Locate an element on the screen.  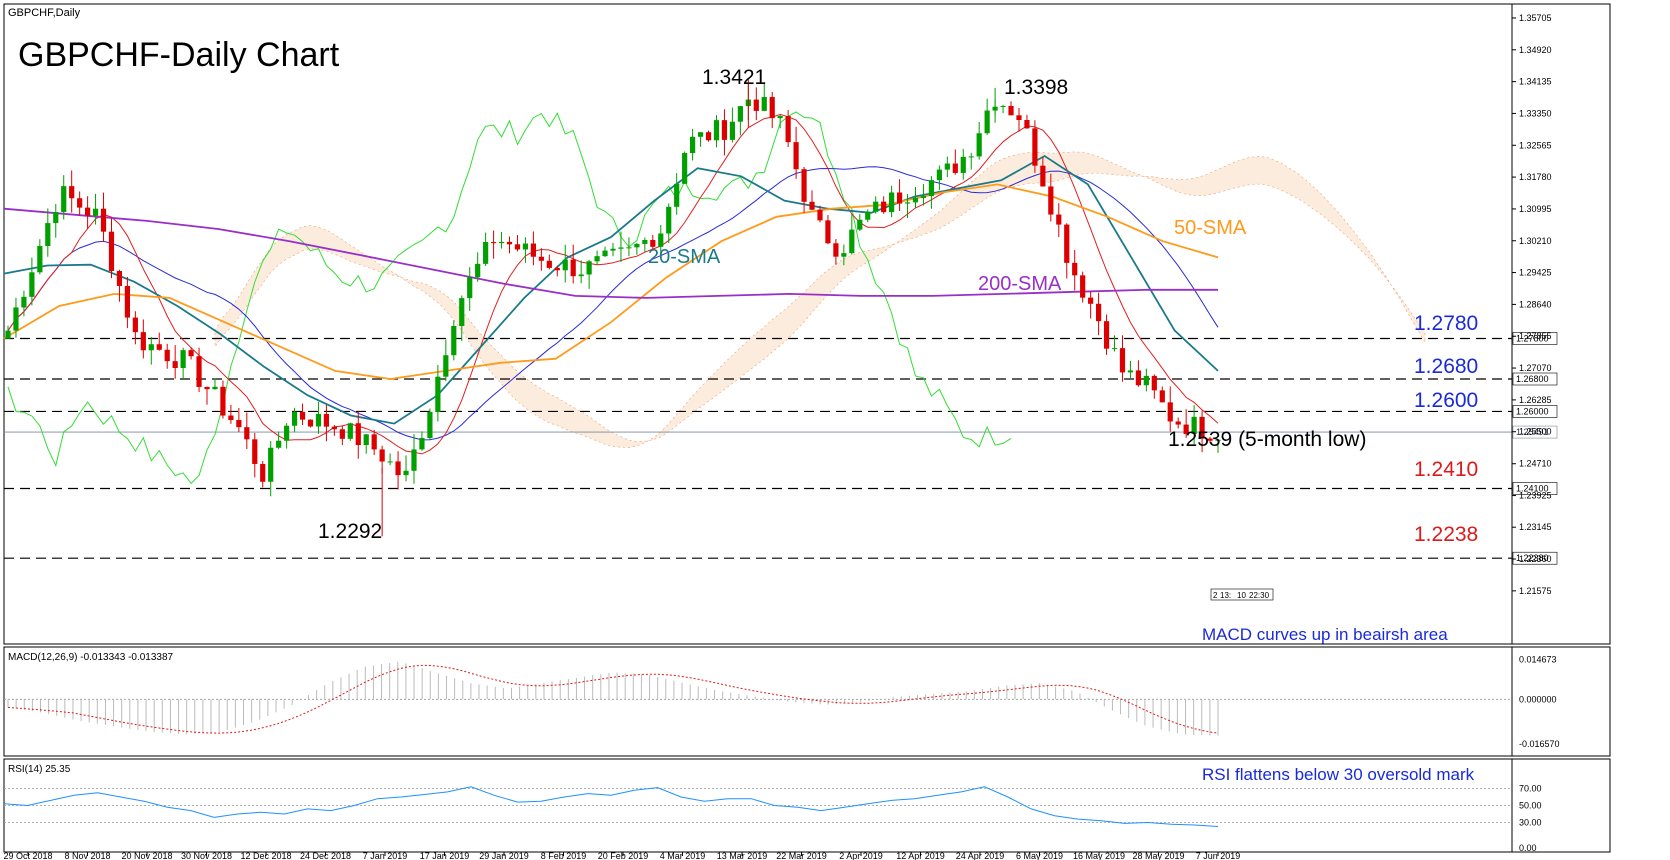
level-price-tag-label: 1.26800 is located at coordinates (1532, 379).